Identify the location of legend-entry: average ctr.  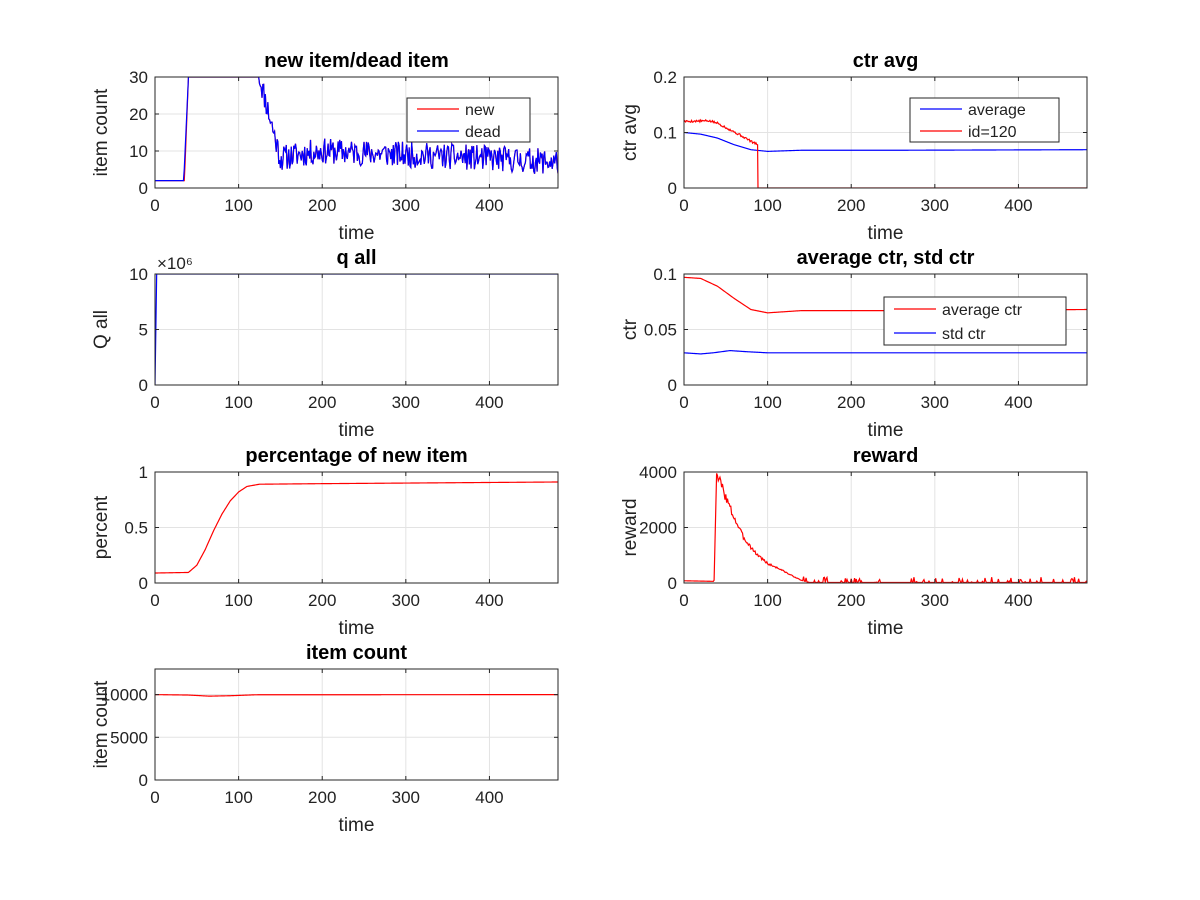
(982, 310).